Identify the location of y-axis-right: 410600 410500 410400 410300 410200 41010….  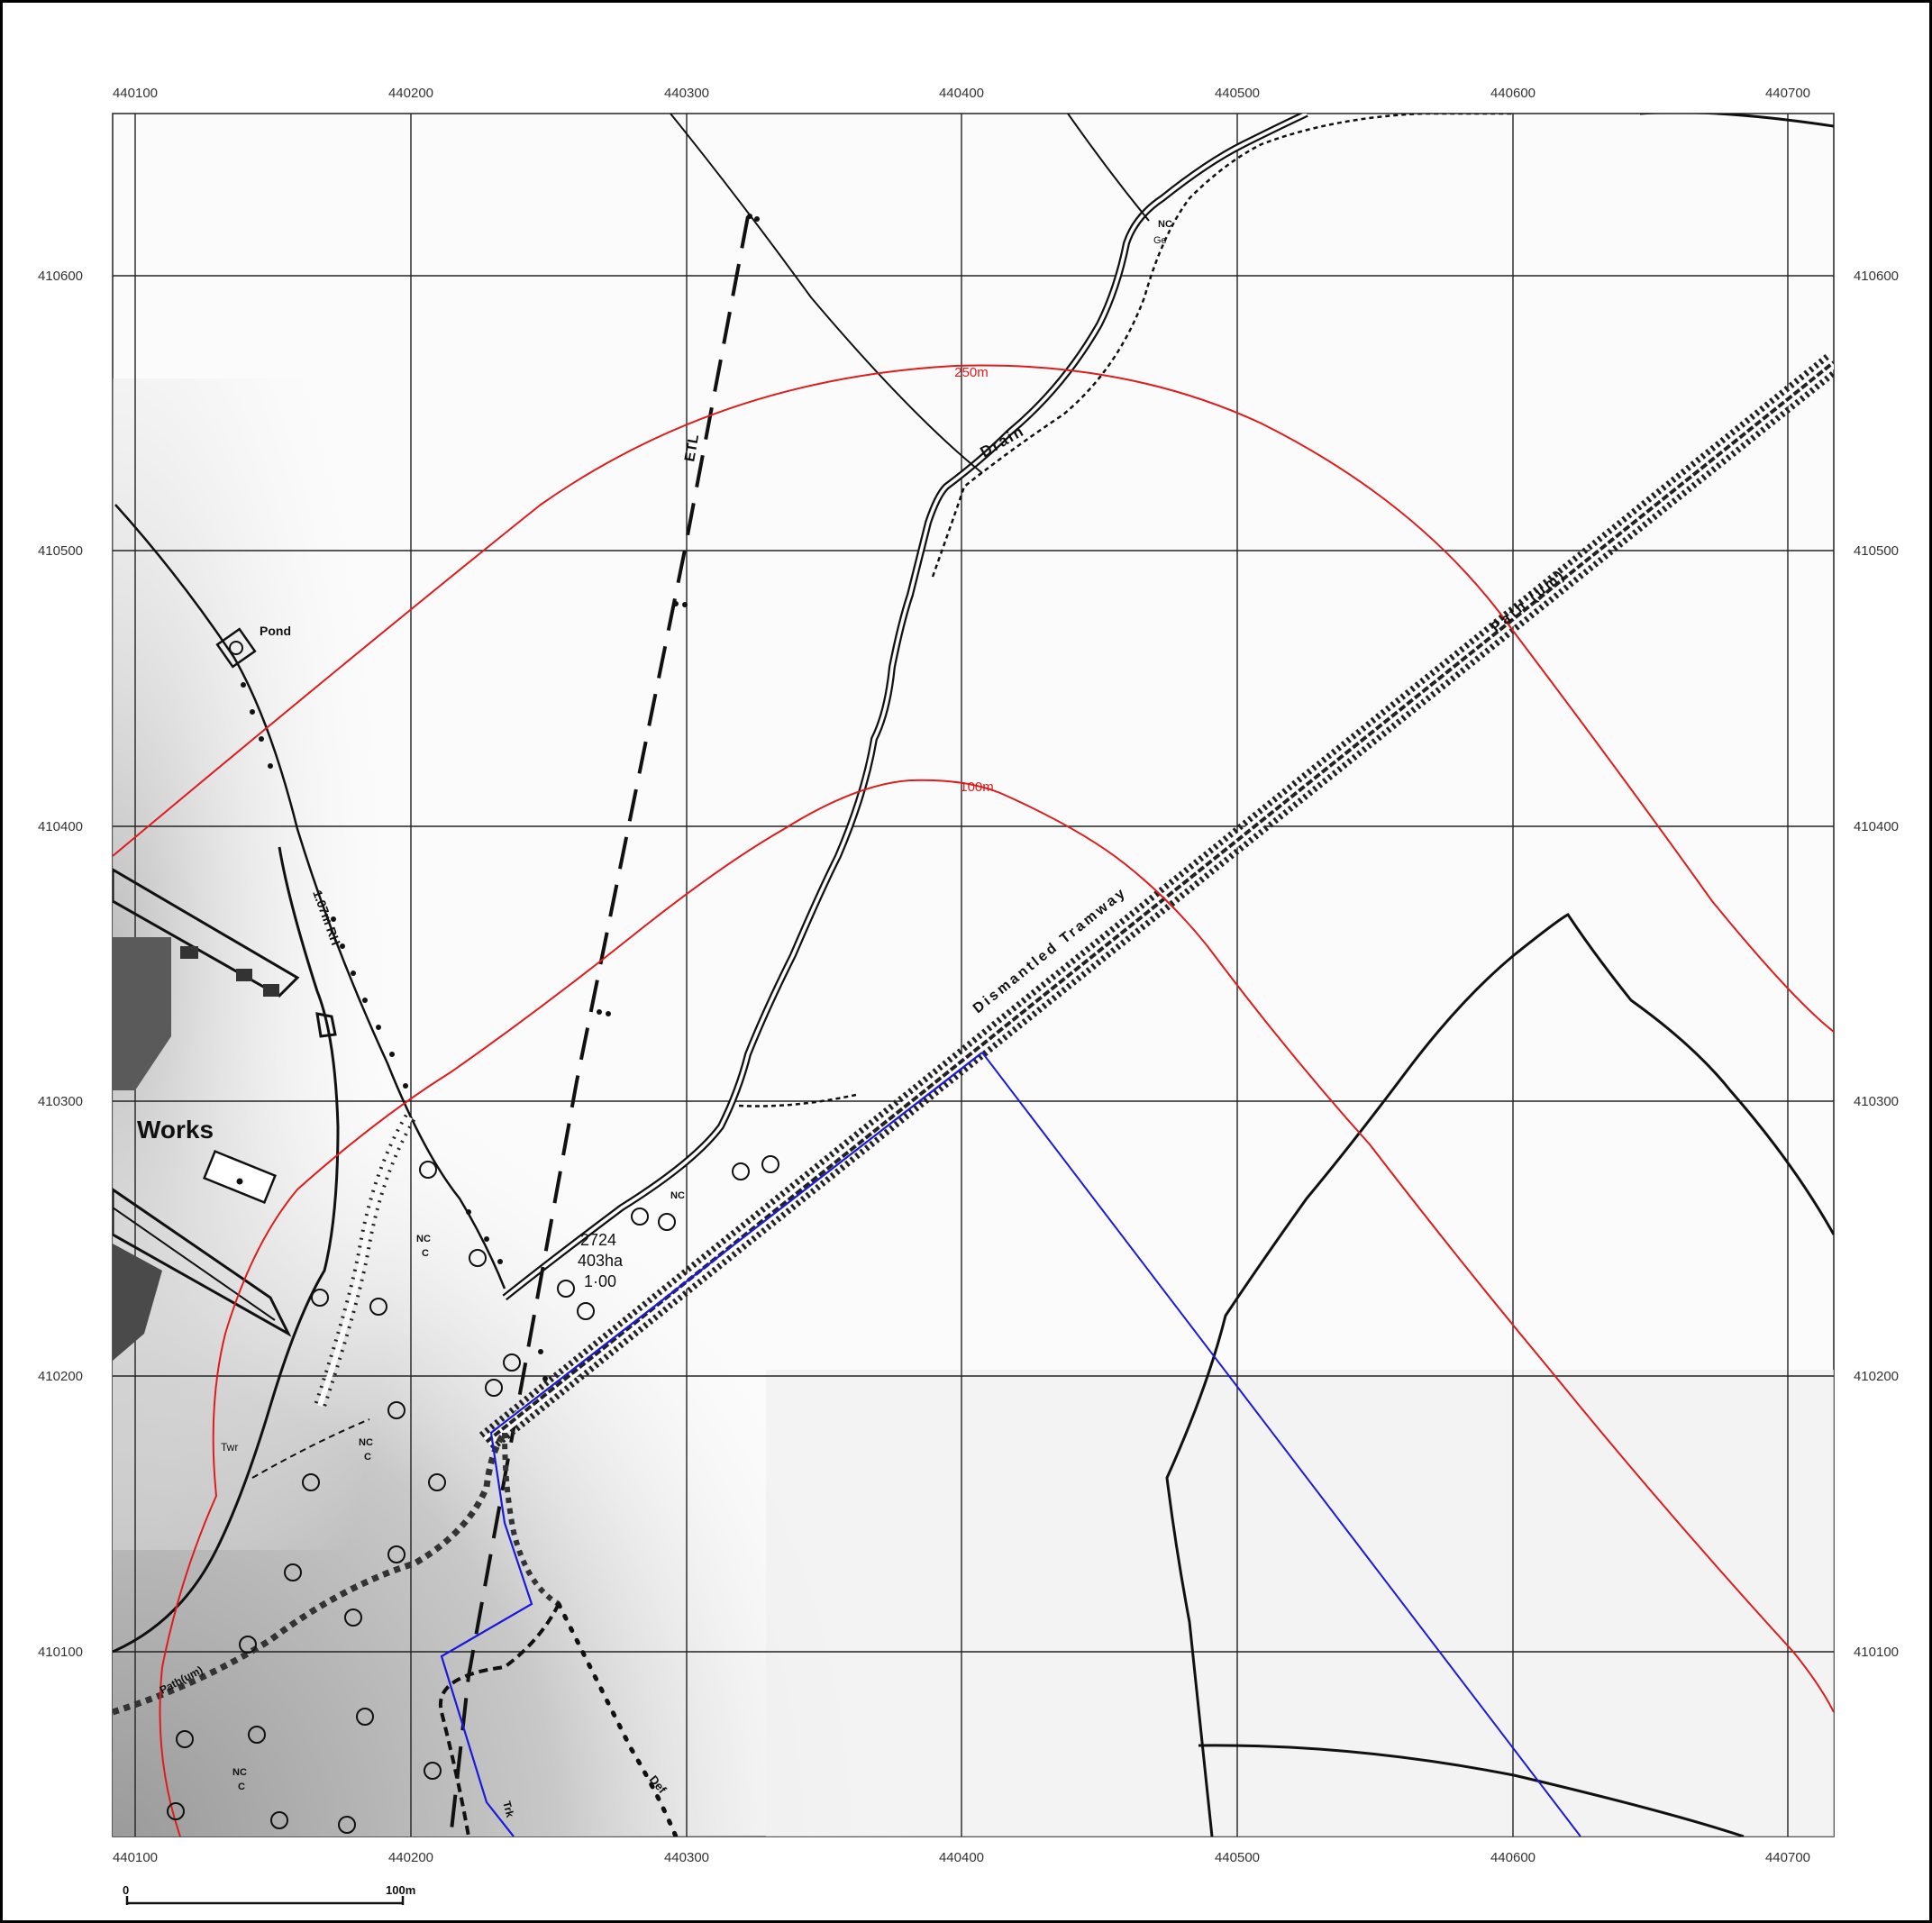
(1876, 964).